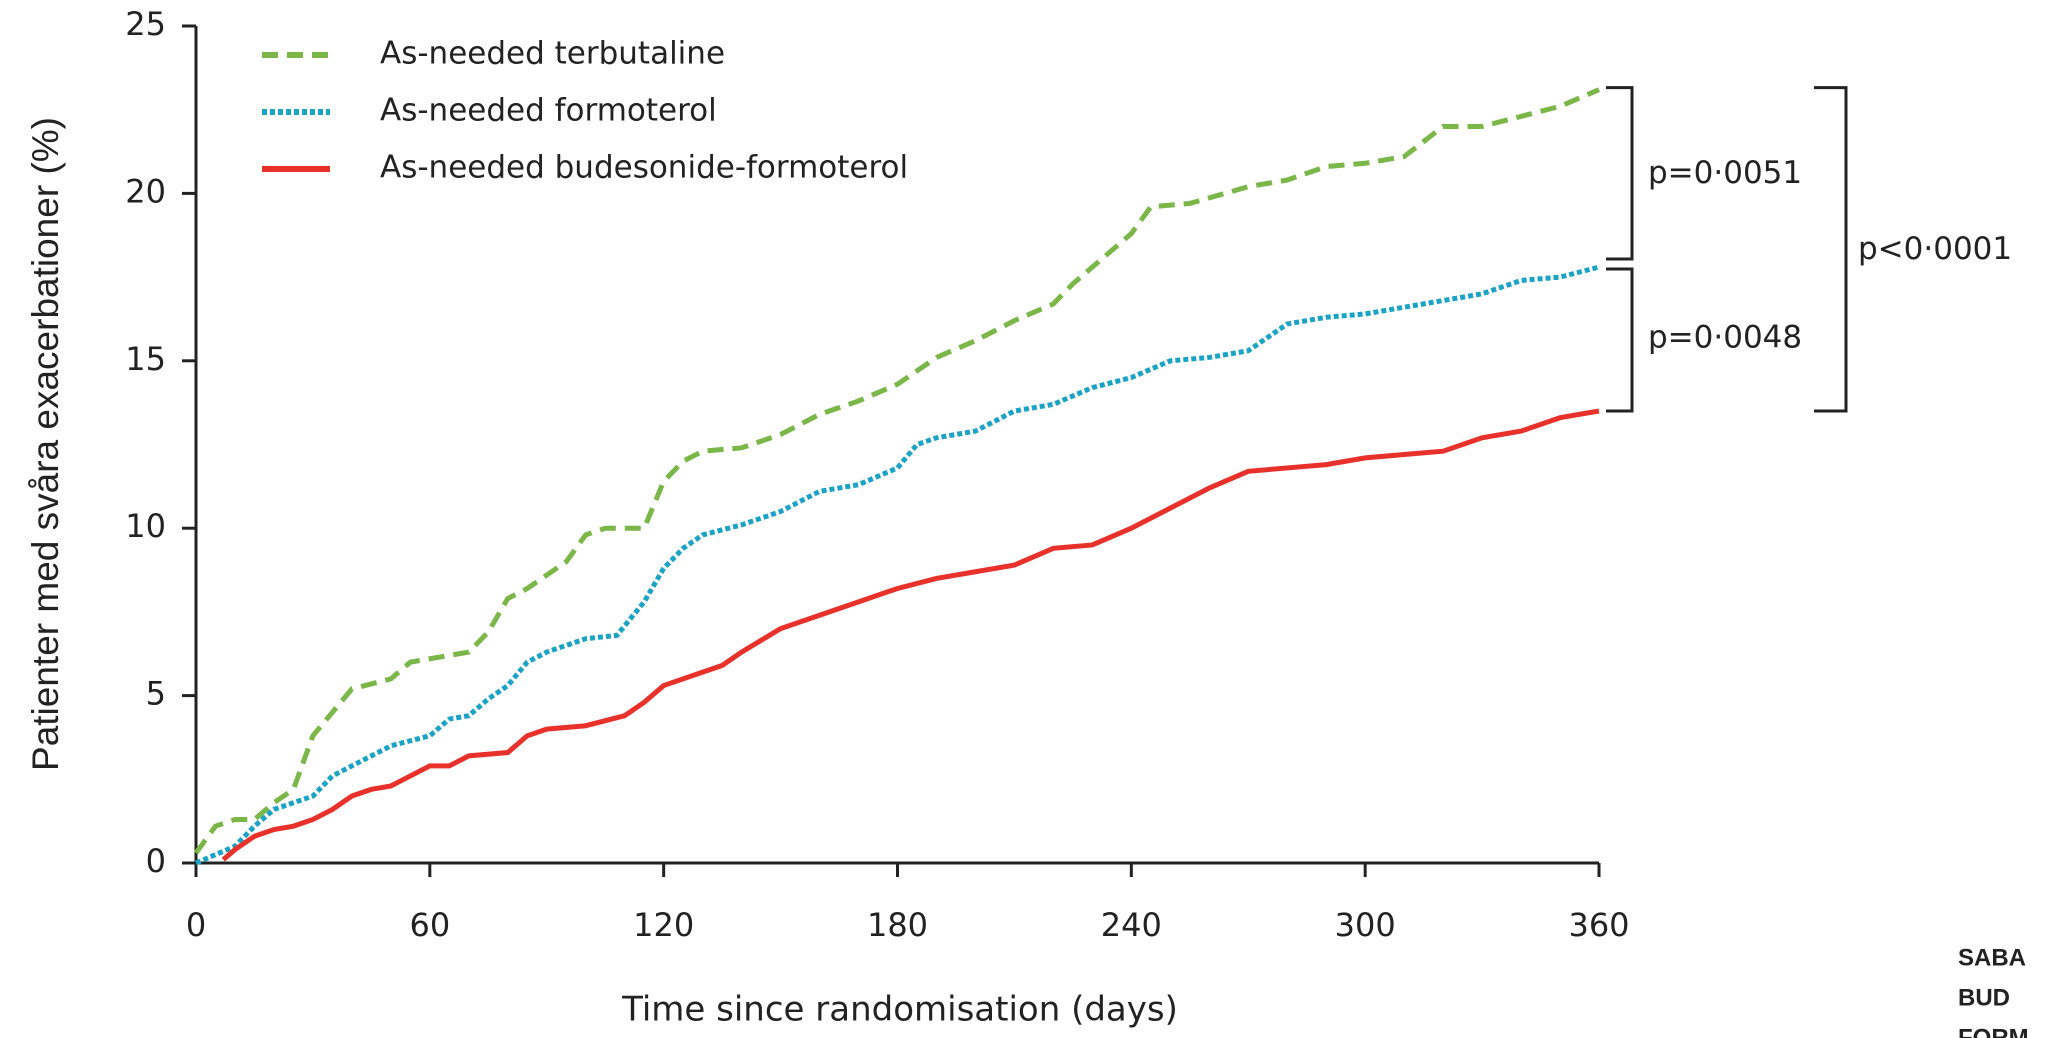  Describe the element at coordinates (196, 925) in the screenshot. I see `x-tick-label: 0` at that location.